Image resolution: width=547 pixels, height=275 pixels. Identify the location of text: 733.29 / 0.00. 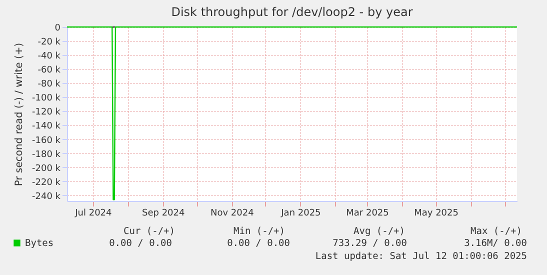
(370, 243).